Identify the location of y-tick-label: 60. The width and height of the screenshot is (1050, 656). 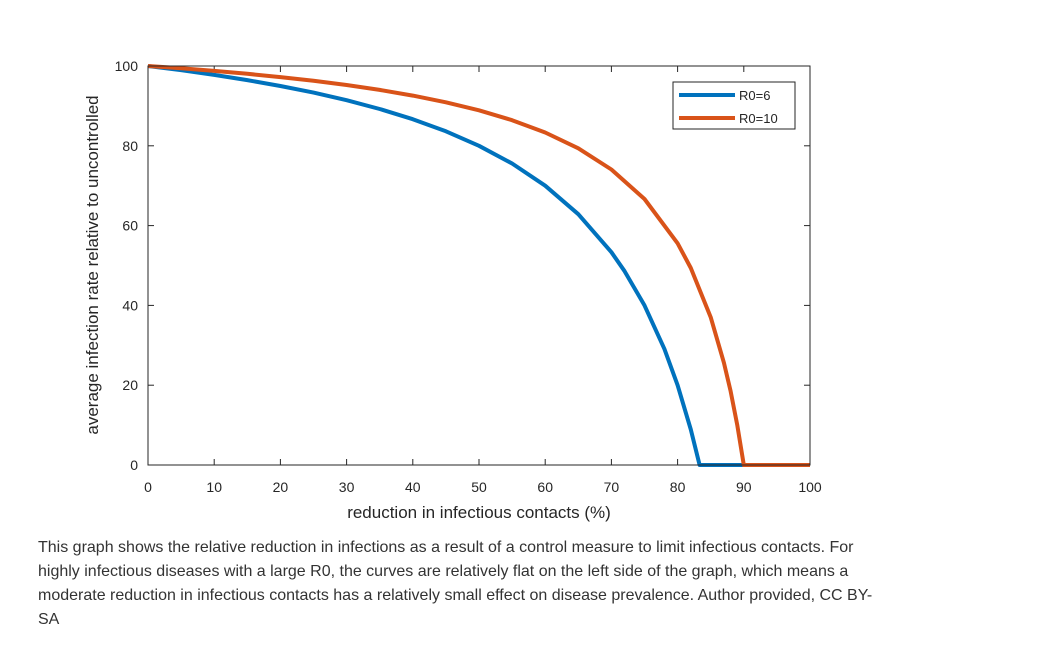
(130, 226).